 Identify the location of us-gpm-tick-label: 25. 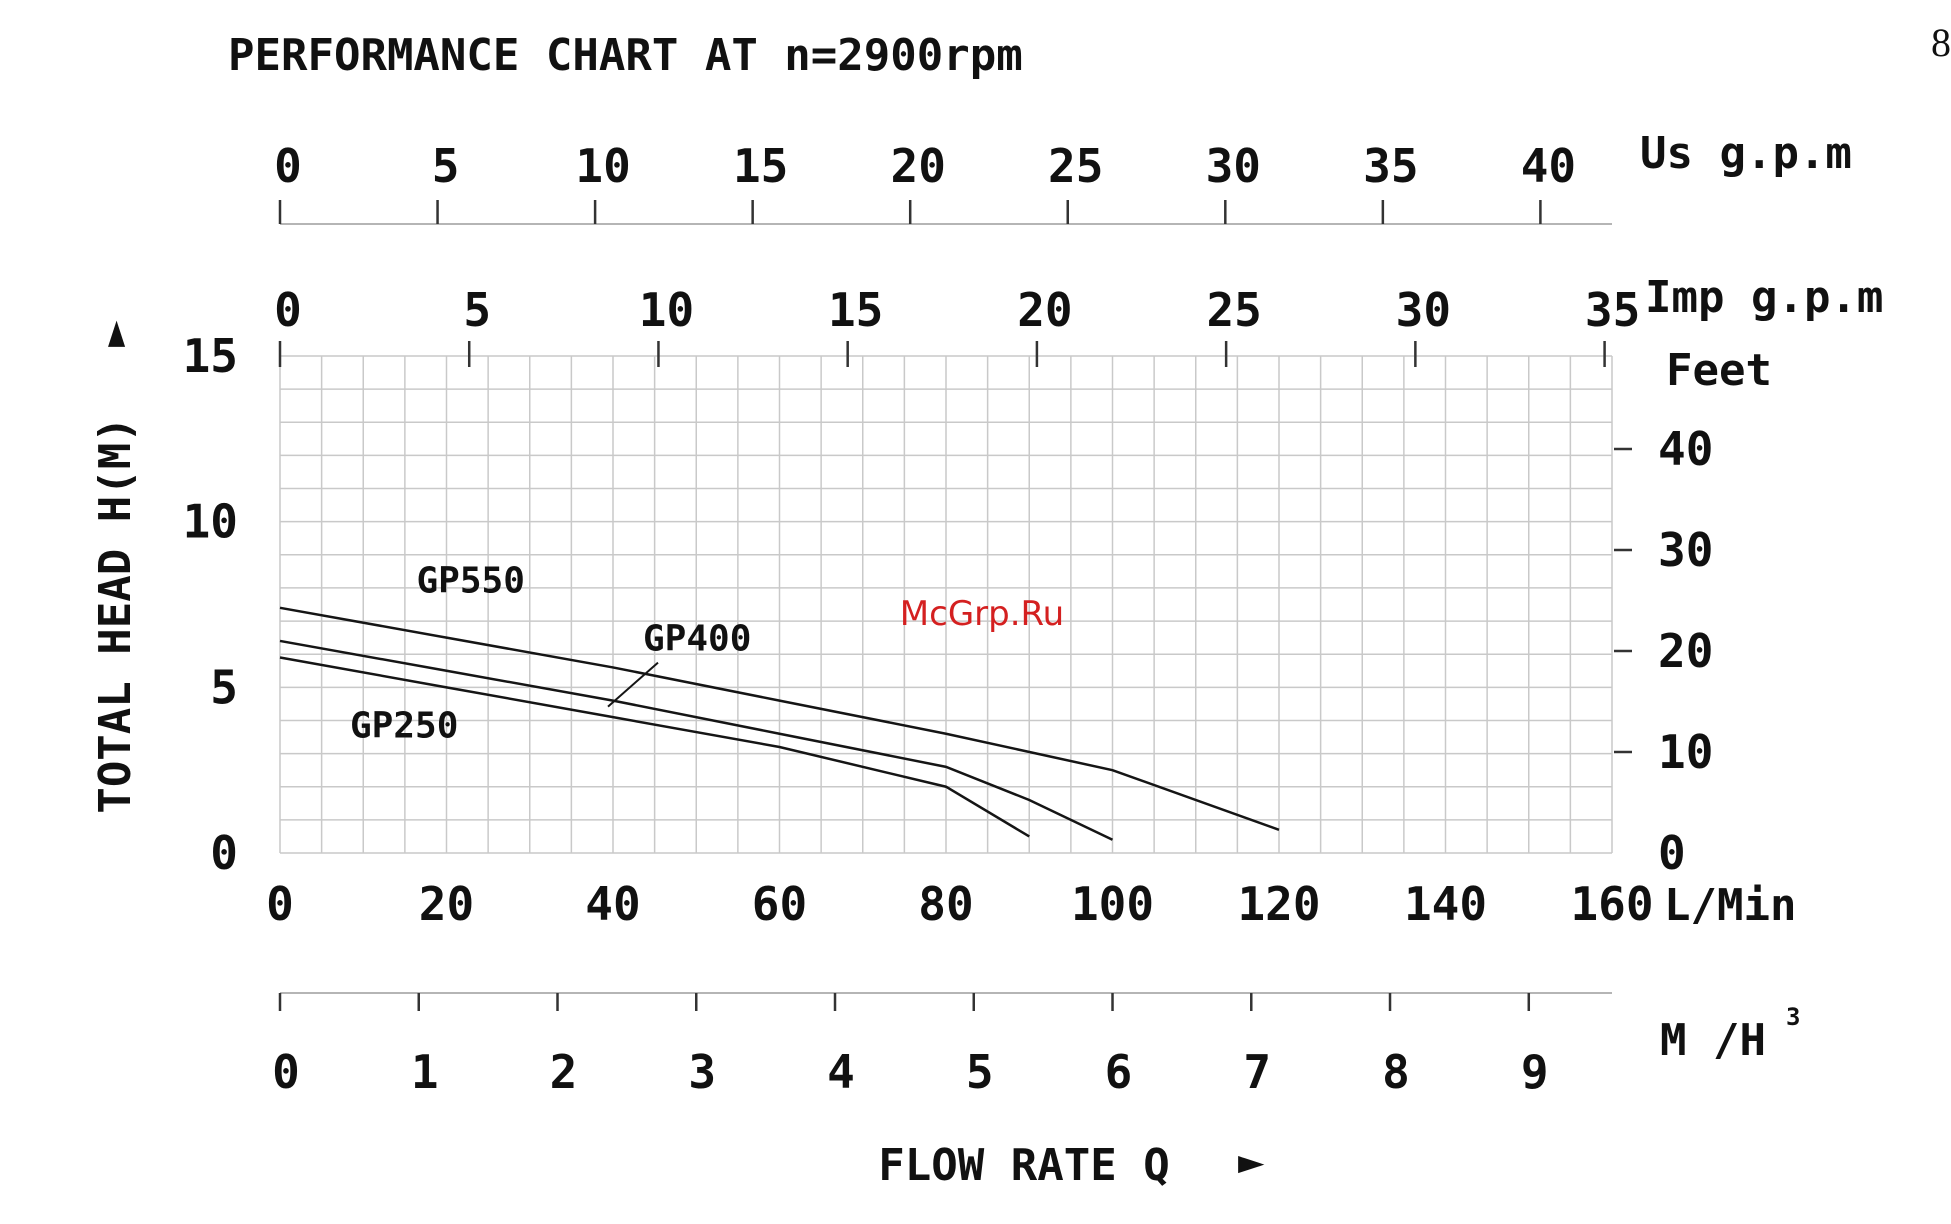
(1075, 166).